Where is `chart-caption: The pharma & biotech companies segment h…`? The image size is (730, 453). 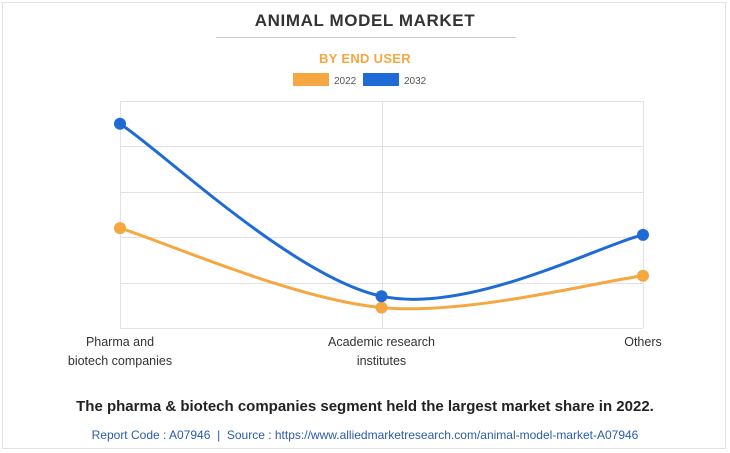
chart-caption: The pharma & biotech companies segment h… is located at coordinates (365, 406).